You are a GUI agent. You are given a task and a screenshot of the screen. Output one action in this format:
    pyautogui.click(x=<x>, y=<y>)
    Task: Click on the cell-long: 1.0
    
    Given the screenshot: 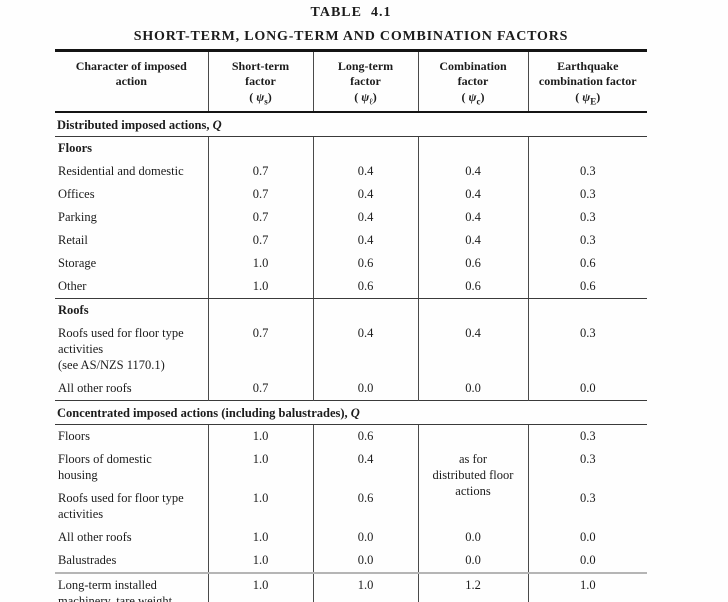 What is the action you would take?
    pyautogui.click(x=365, y=587)
    